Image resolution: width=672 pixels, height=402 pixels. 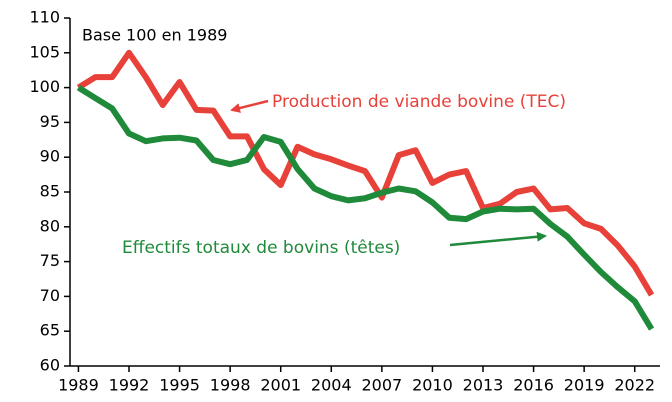 I want to click on y-tick-label: 70, so click(x=50, y=295).